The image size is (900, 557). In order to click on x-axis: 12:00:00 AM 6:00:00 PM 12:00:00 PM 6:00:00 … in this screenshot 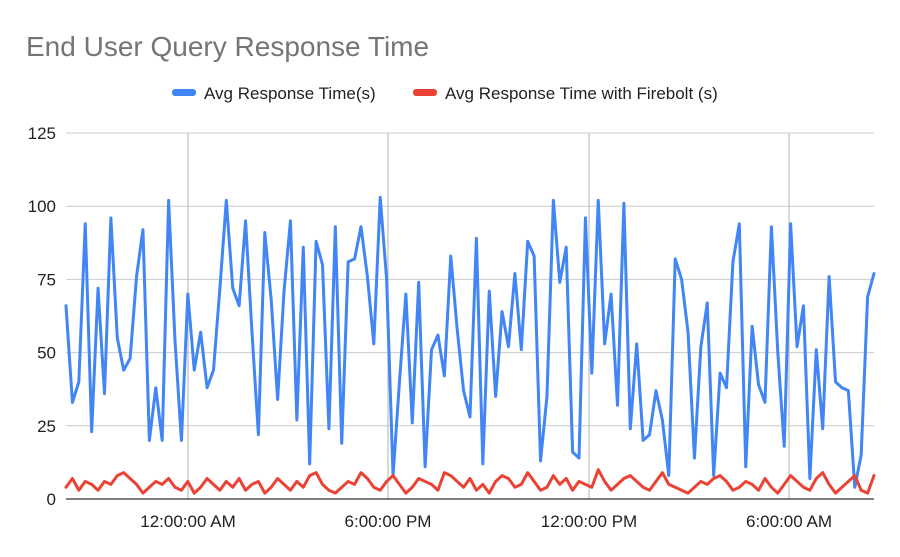, I will do `click(486, 521)`.